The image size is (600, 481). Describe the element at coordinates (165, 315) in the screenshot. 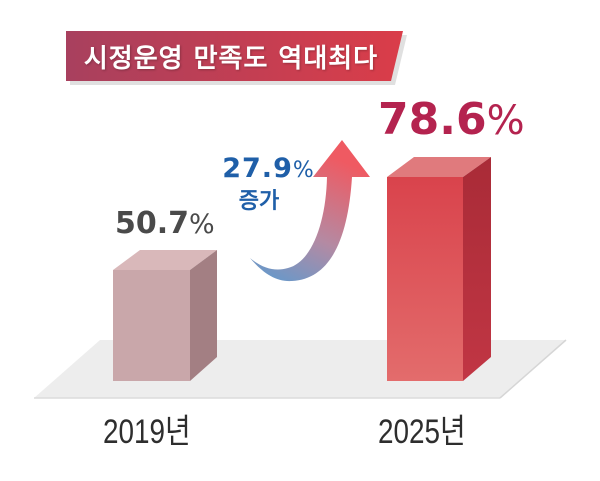

I see `bar-2019` at that location.